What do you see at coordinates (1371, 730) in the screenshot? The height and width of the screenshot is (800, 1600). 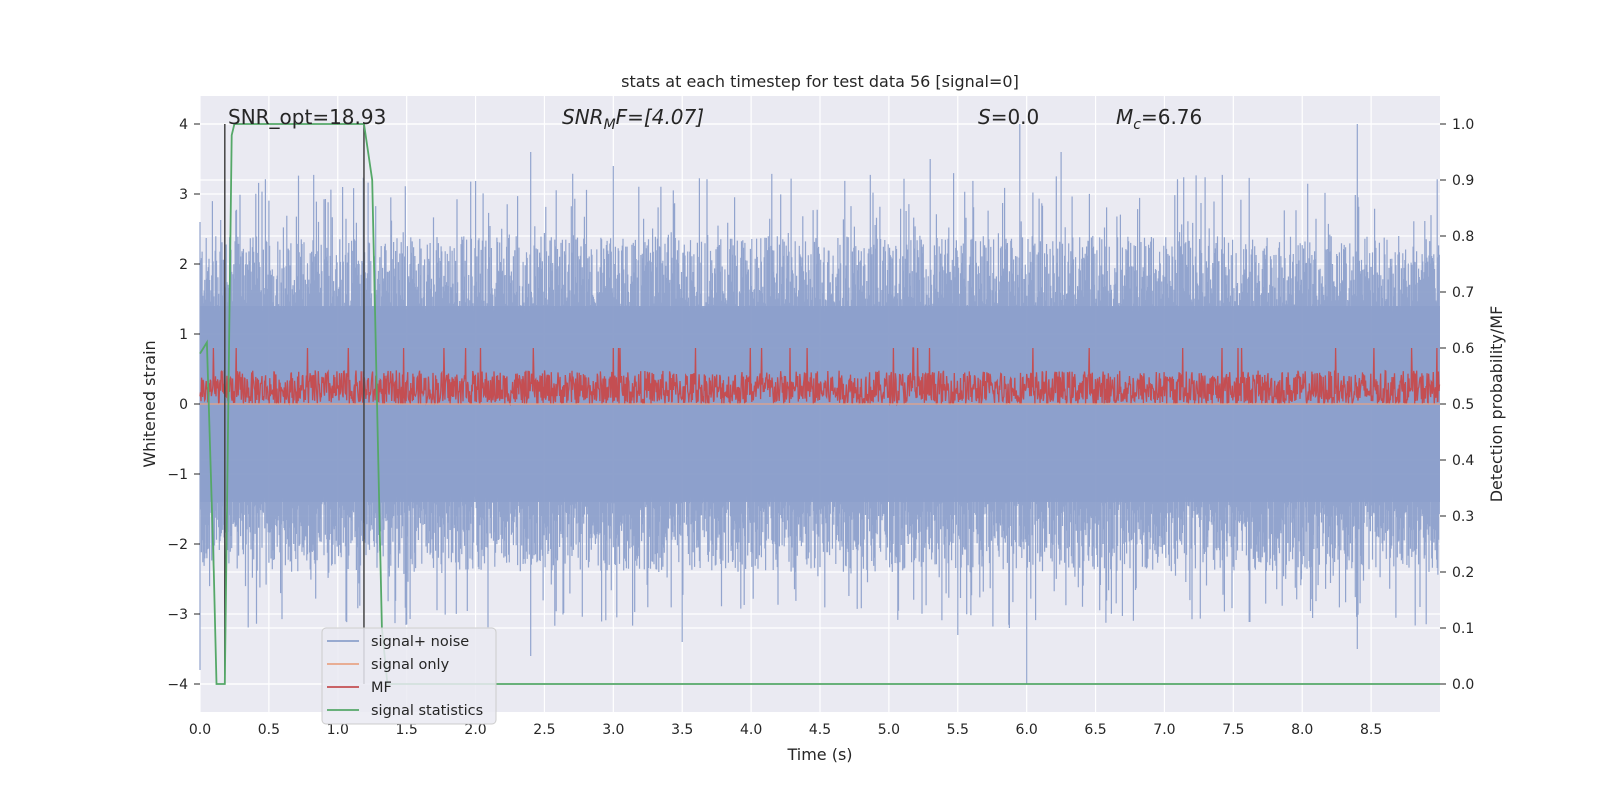 I see `x-tick-label: 8.5` at bounding box center [1371, 730].